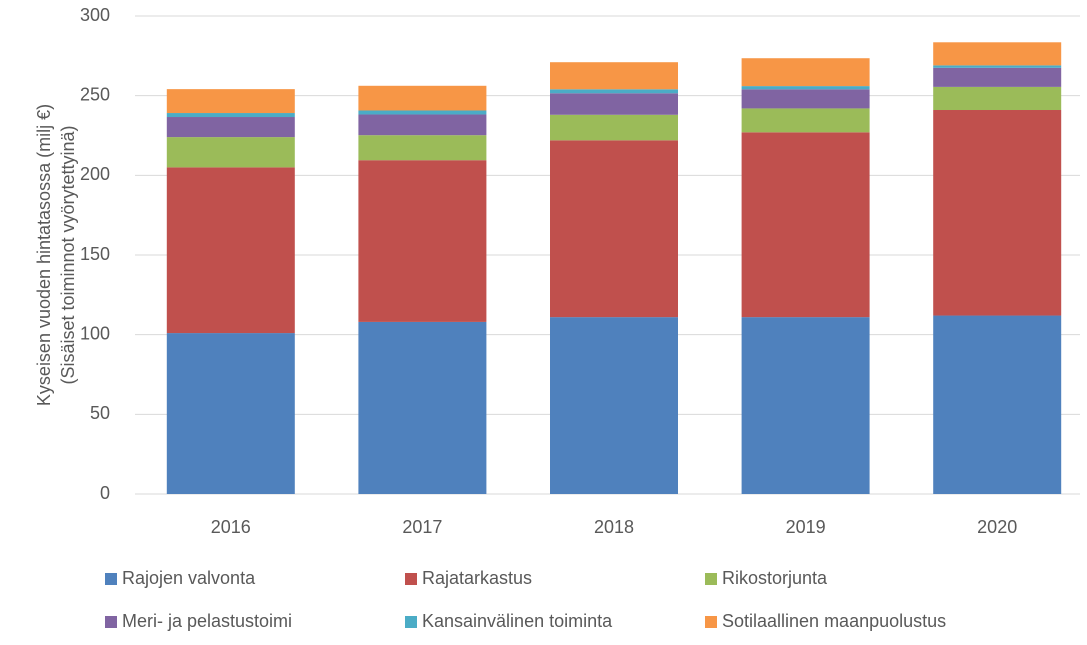 The image size is (1087, 645). Describe the element at coordinates (95, 174) in the screenshot. I see `y-tick-label: 200` at that location.